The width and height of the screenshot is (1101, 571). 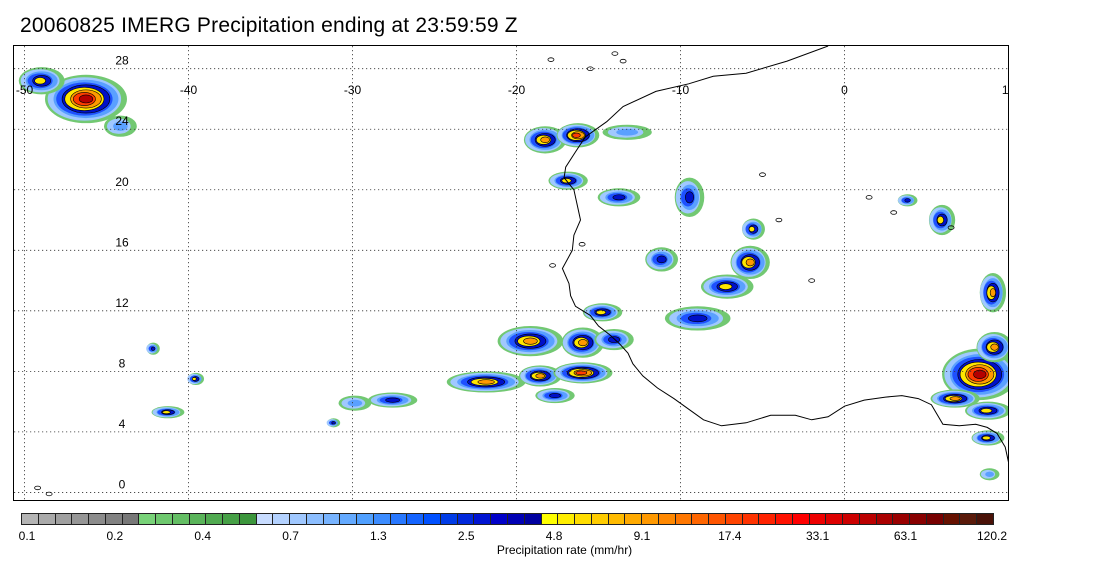 What do you see at coordinates (554, 536) in the screenshot?
I see `colorbar-tick-label: 4.8` at bounding box center [554, 536].